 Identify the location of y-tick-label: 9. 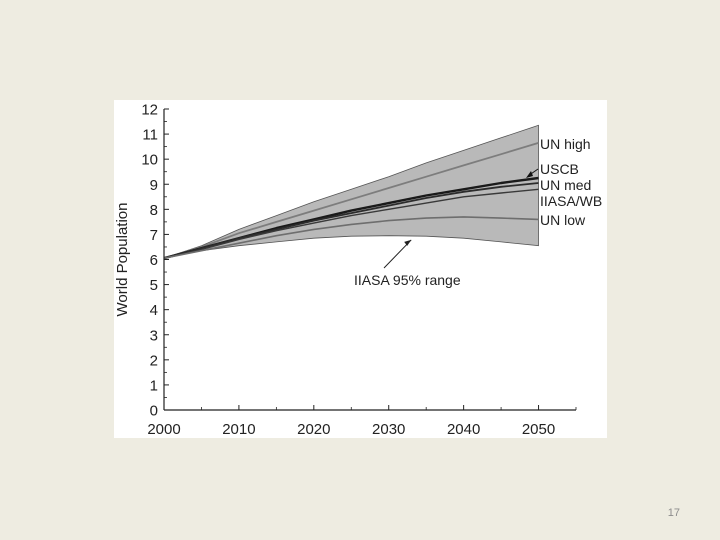
(154, 185).